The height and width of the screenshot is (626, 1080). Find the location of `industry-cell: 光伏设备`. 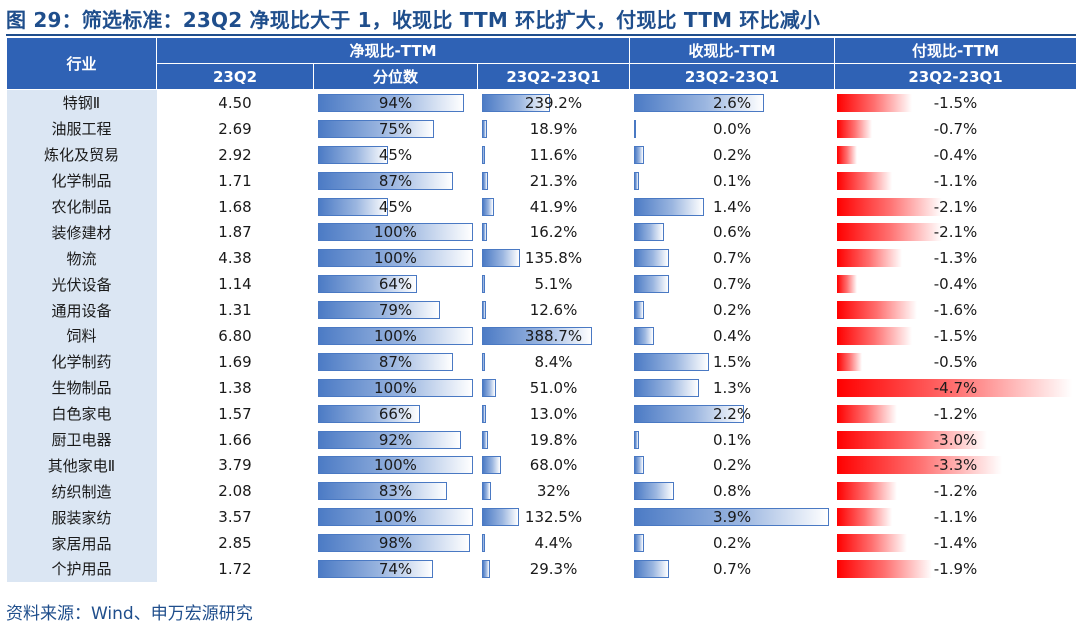

industry-cell: 光伏设备 is located at coordinates (81, 284).